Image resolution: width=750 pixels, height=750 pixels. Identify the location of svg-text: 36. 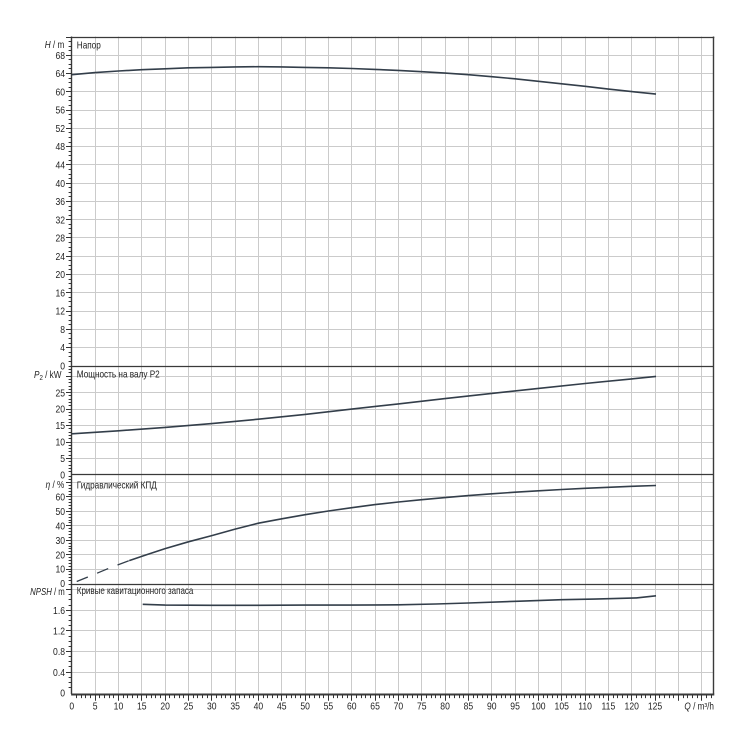
(60, 202).